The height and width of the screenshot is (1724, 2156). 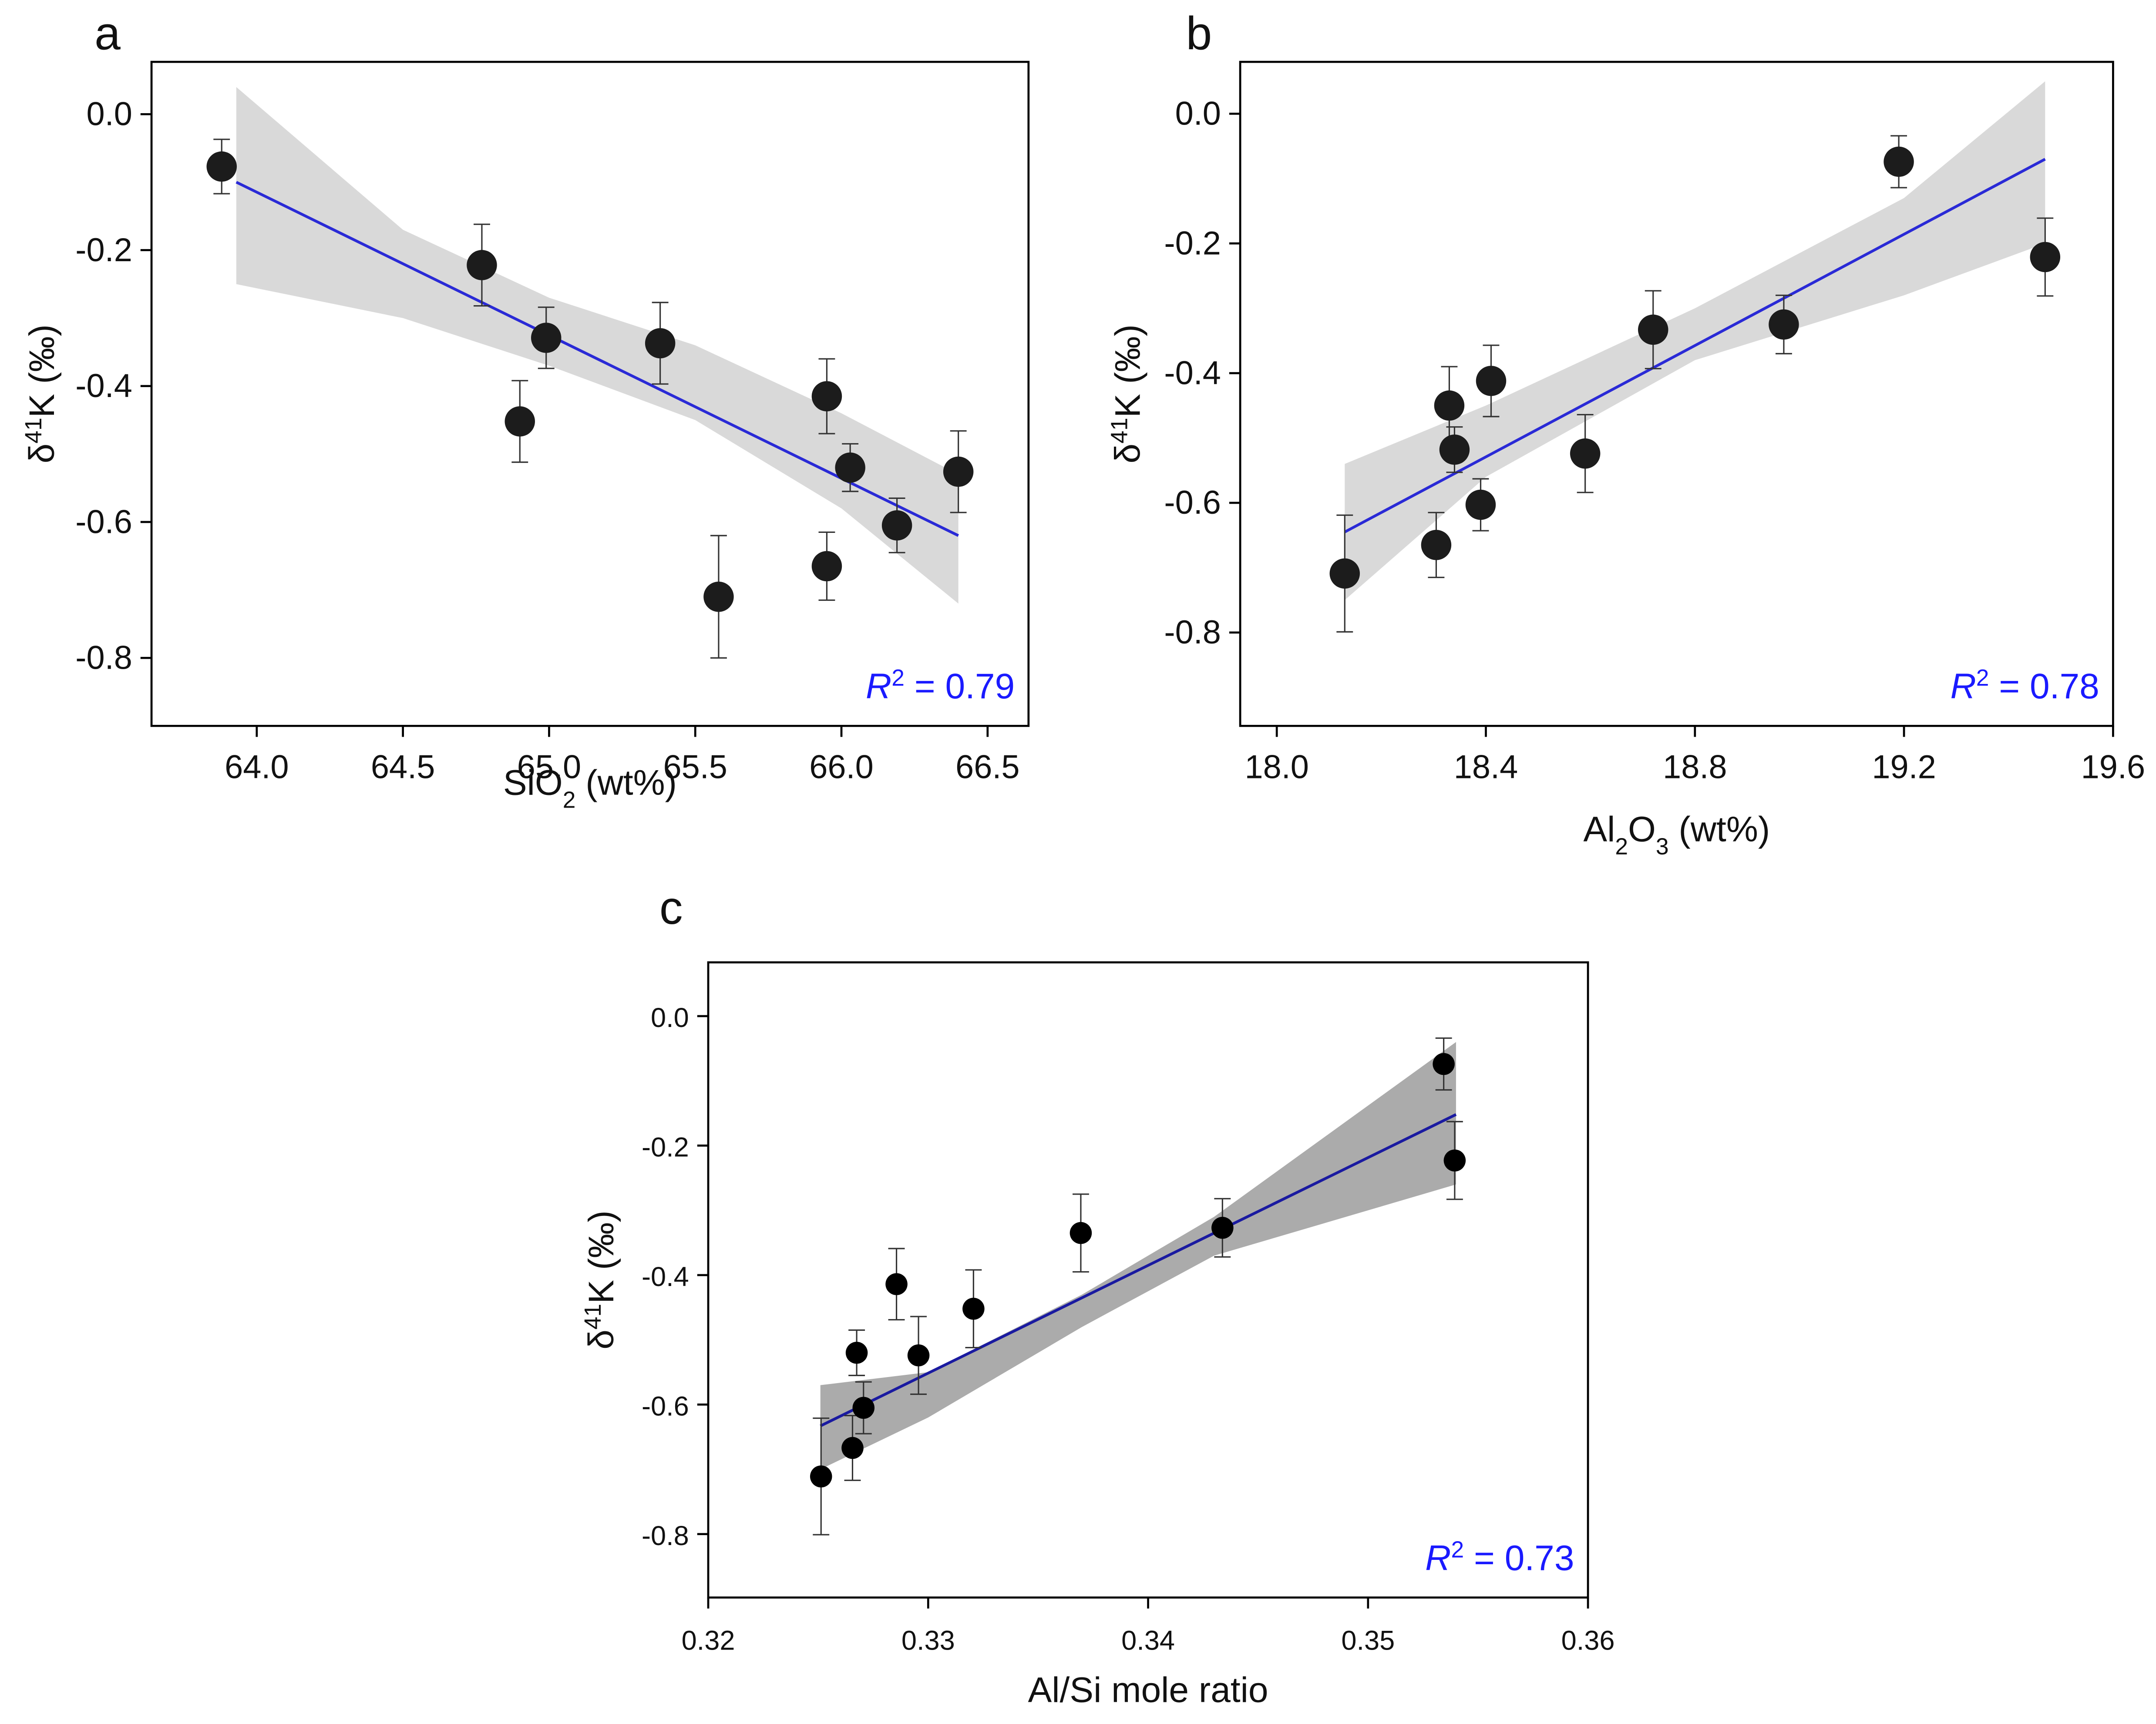 What do you see at coordinates (1368, 1640) in the screenshot?
I see `x-tick-label: 0.35` at bounding box center [1368, 1640].